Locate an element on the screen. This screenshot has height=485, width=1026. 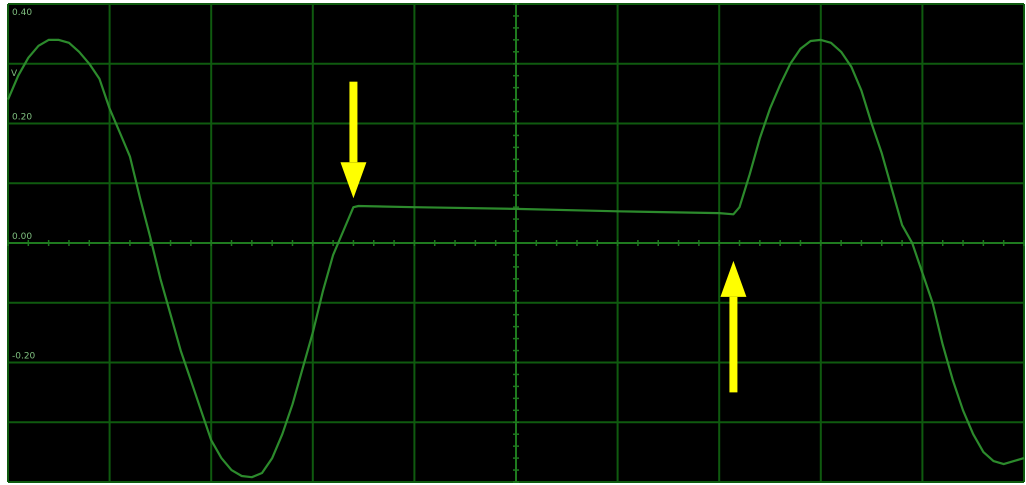
y-tick-label: 0.00 is located at coordinates (22, 237).